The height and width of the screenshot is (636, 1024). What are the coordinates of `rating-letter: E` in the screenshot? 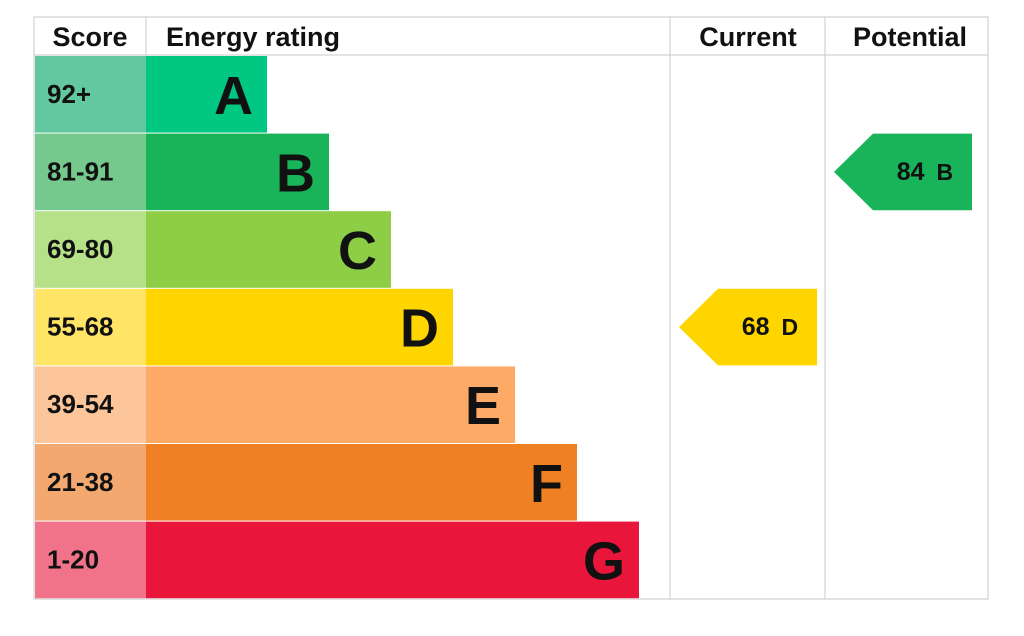 It's located at (483, 406).